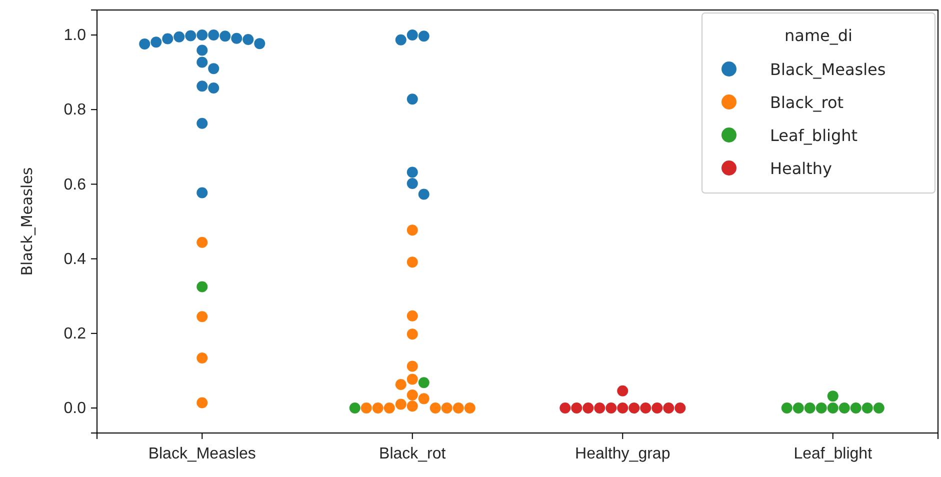 The height and width of the screenshot is (477, 941). I want to click on x-tick-label: Black_Measles, so click(202, 453).